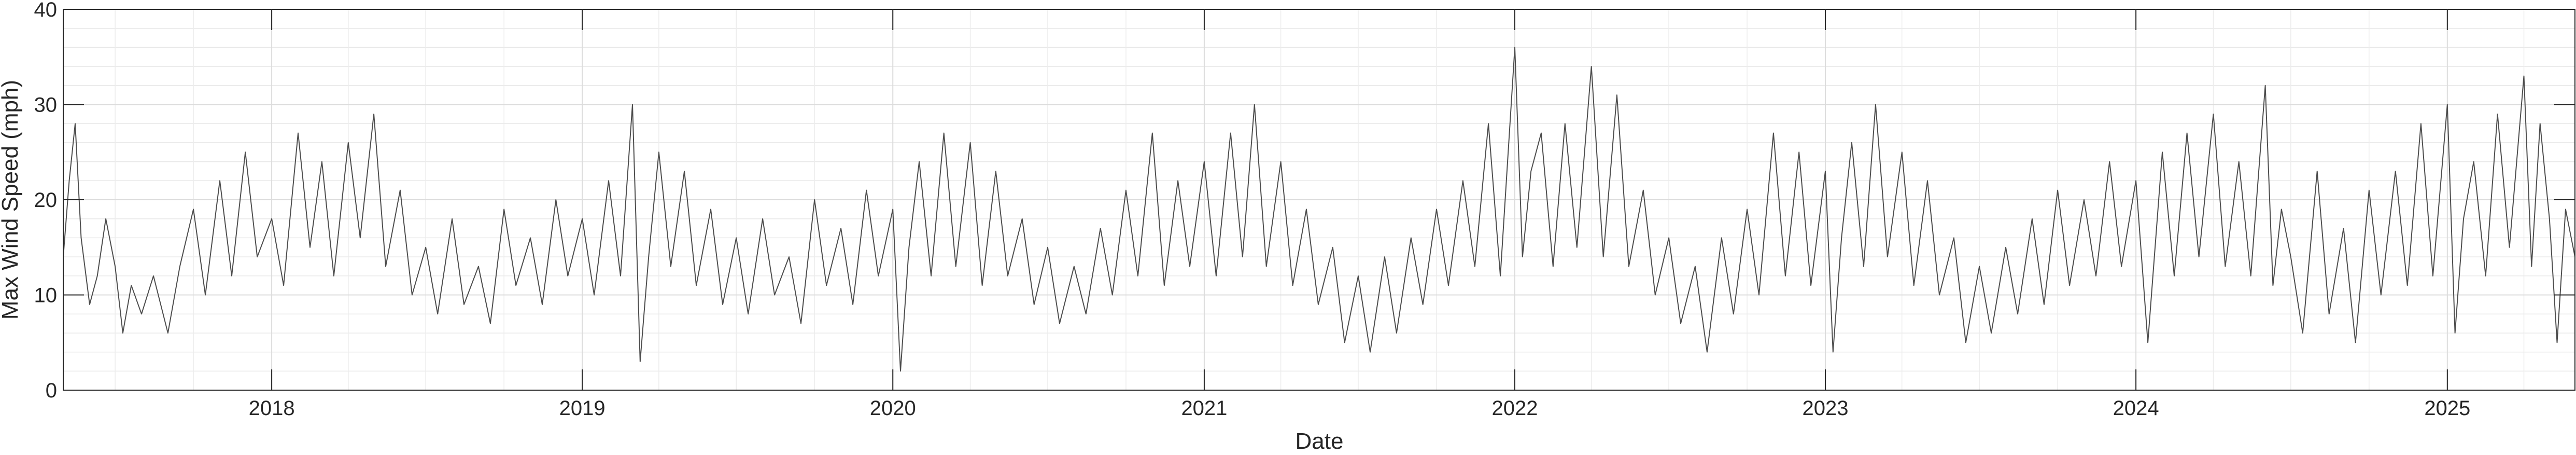 This screenshot has width=2576, height=455. Describe the element at coordinates (2447, 409) in the screenshot. I see `x-tick-label: 2025` at that location.